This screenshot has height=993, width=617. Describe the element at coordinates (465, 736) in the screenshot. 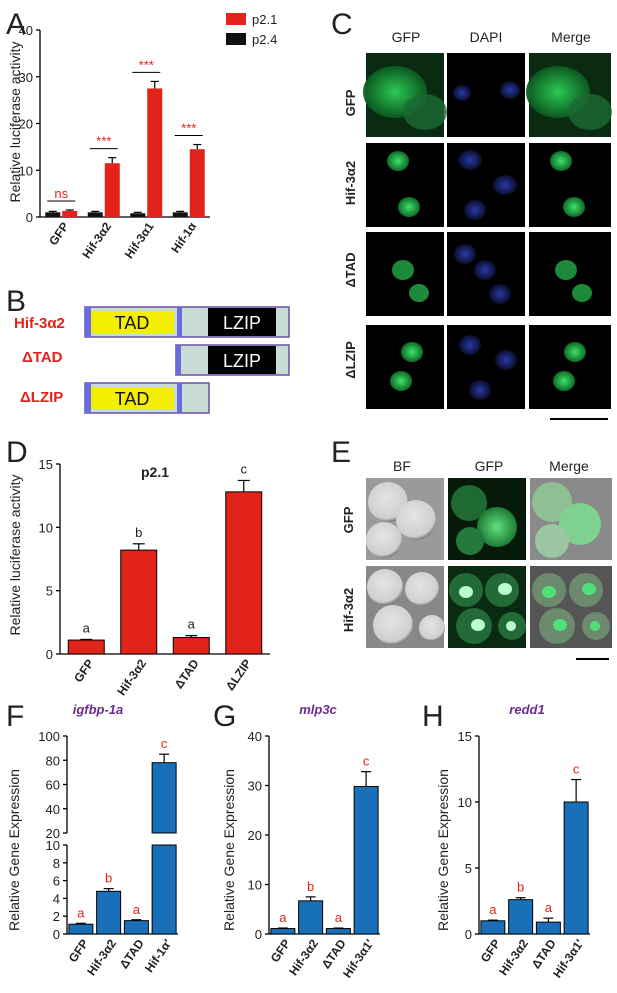

I see `chartH-ytick-label: 15` at that location.